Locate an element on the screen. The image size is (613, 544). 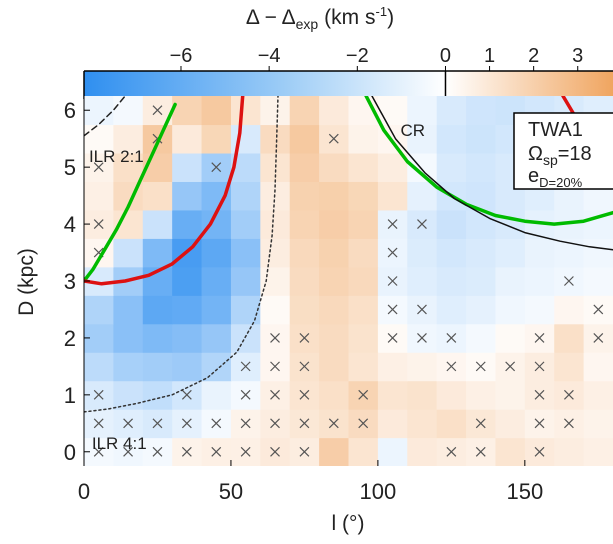
x-tick-label: 100 is located at coordinates (378, 491).